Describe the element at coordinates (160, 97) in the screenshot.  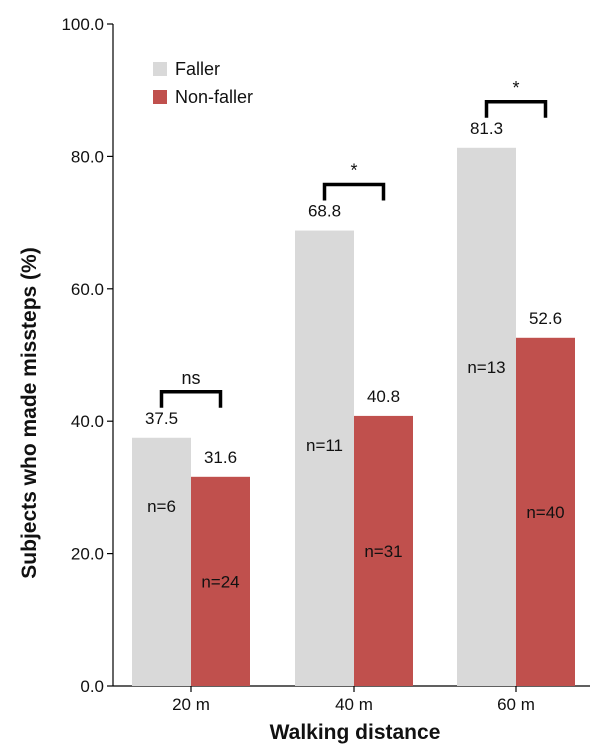
I see `legend-swatch-non-faller` at that location.